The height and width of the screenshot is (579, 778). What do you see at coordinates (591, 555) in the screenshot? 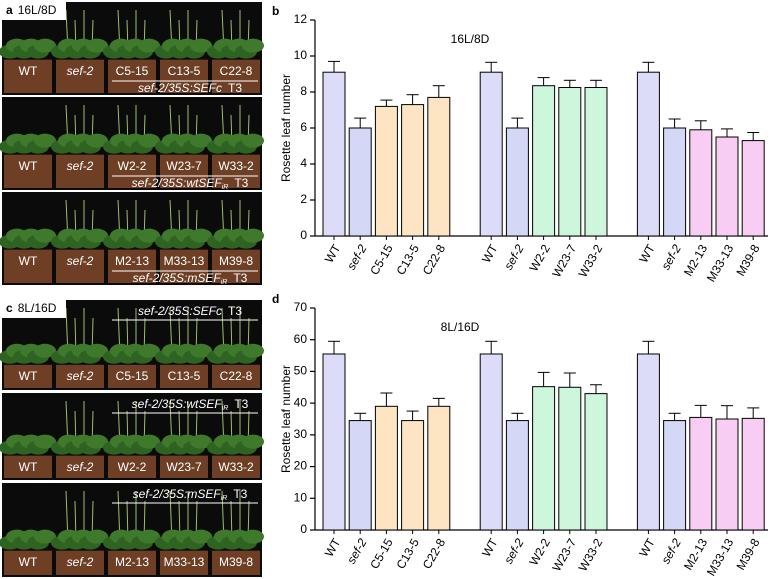
I see `x-tick-label: W33-2` at bounding box center [591, 555].